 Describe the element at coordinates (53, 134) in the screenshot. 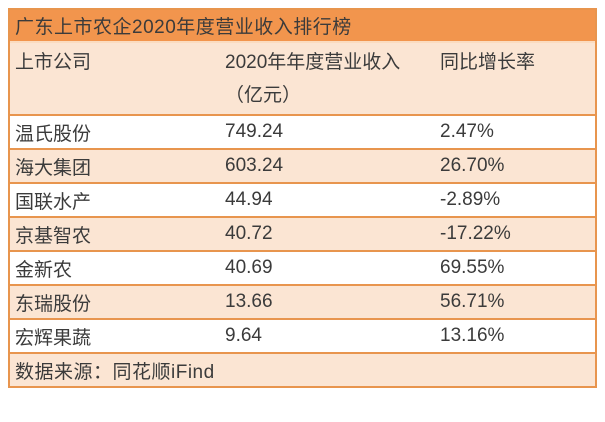

I see `company-name: 温氏股份` at that location.